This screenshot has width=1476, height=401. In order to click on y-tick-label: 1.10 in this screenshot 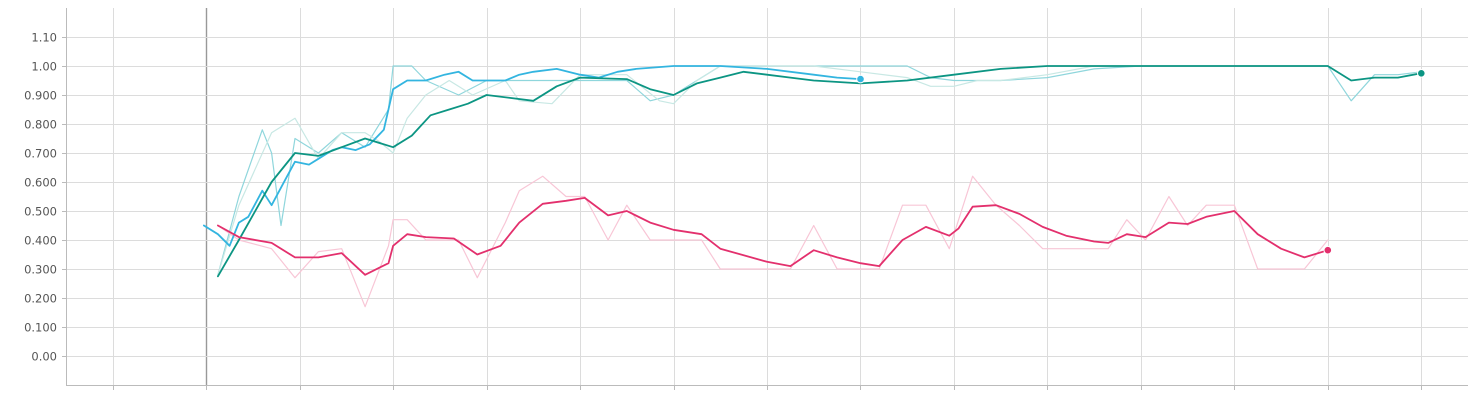, I will do `click(44, 38)`.